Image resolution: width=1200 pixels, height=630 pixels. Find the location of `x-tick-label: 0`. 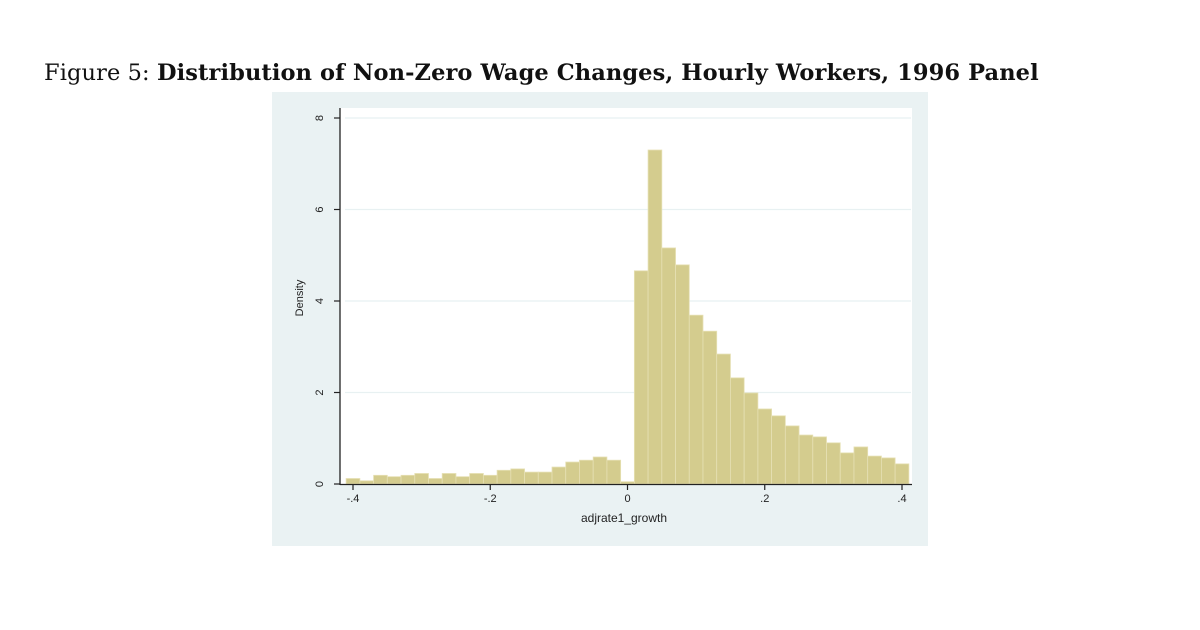

x-tick-label: 0 is located at coordinates (627, 499).